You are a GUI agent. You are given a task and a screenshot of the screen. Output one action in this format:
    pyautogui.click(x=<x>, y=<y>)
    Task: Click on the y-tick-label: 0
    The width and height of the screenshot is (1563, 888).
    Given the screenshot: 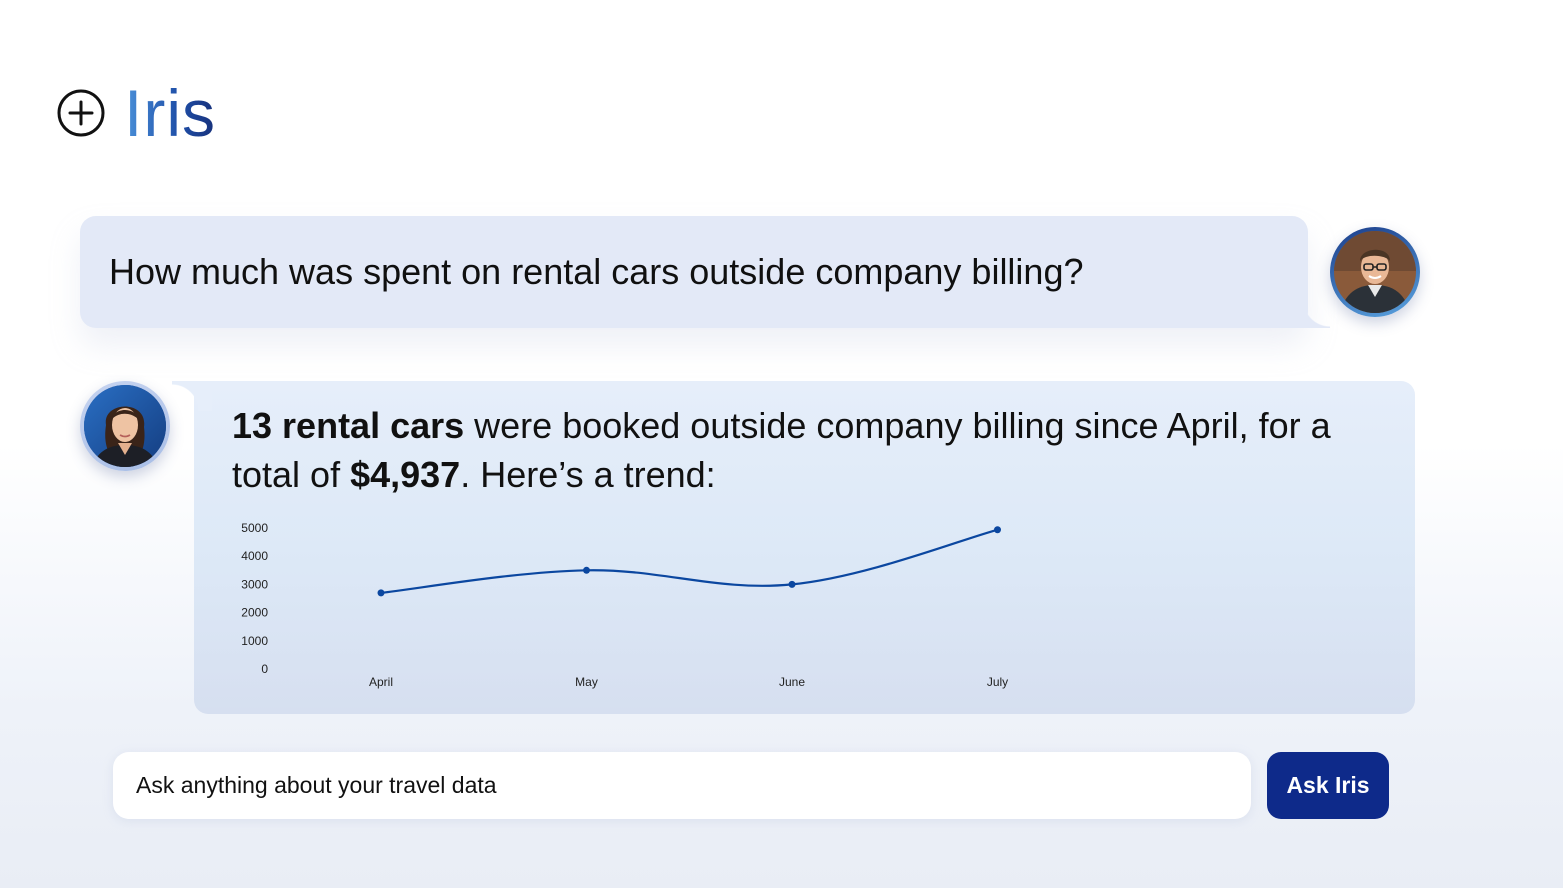 What is the action you would take?
    pyautogui.click(x=264, y=669)
    